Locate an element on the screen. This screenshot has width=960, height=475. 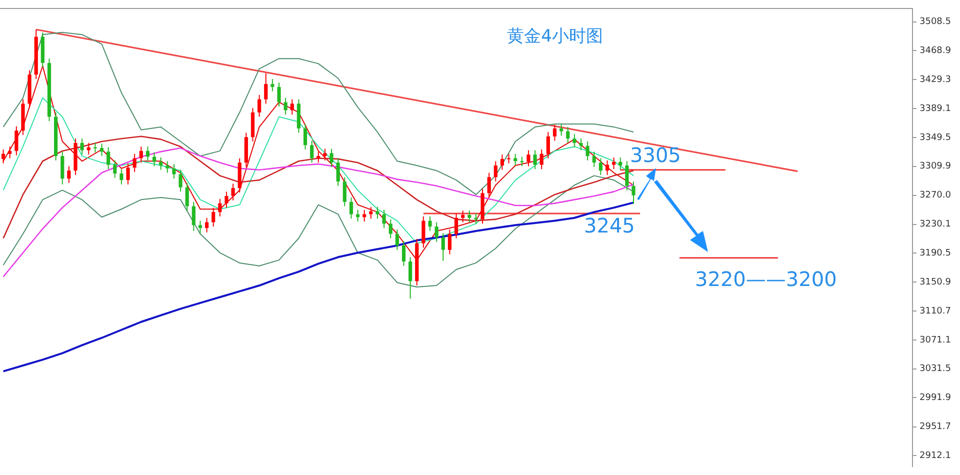
annotation: 3305 is located at coordinates (655, 155).